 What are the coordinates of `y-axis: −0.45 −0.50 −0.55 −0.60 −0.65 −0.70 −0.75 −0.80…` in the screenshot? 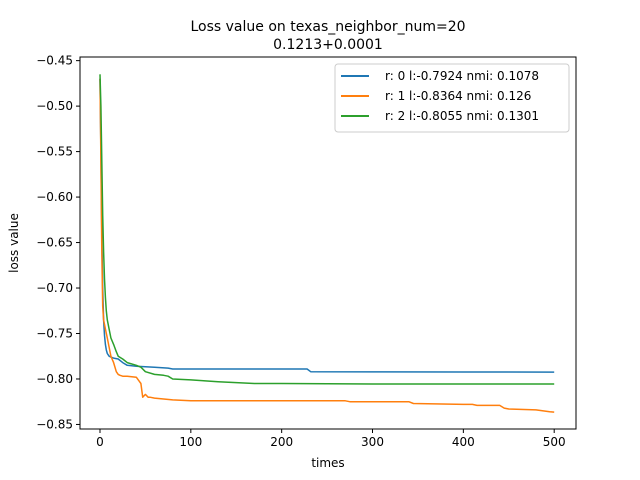 It's located at (58, 242).